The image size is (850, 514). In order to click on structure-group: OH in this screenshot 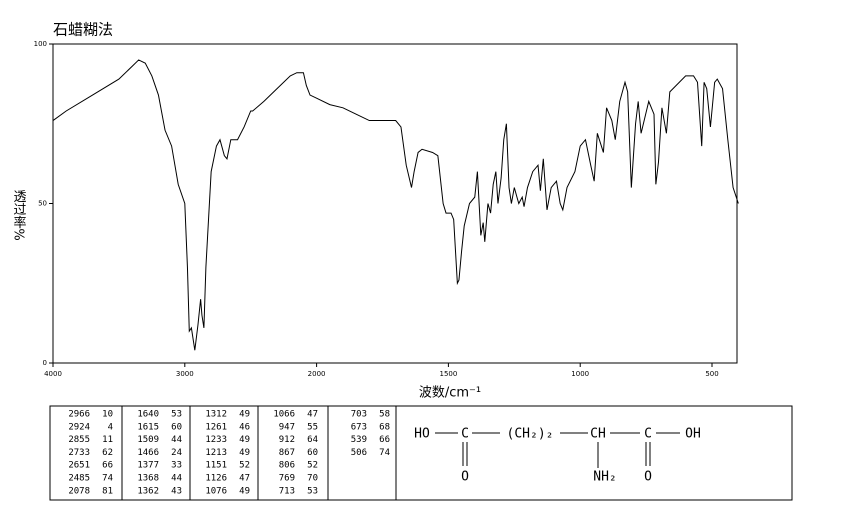, I will do `click(693, 434)`.